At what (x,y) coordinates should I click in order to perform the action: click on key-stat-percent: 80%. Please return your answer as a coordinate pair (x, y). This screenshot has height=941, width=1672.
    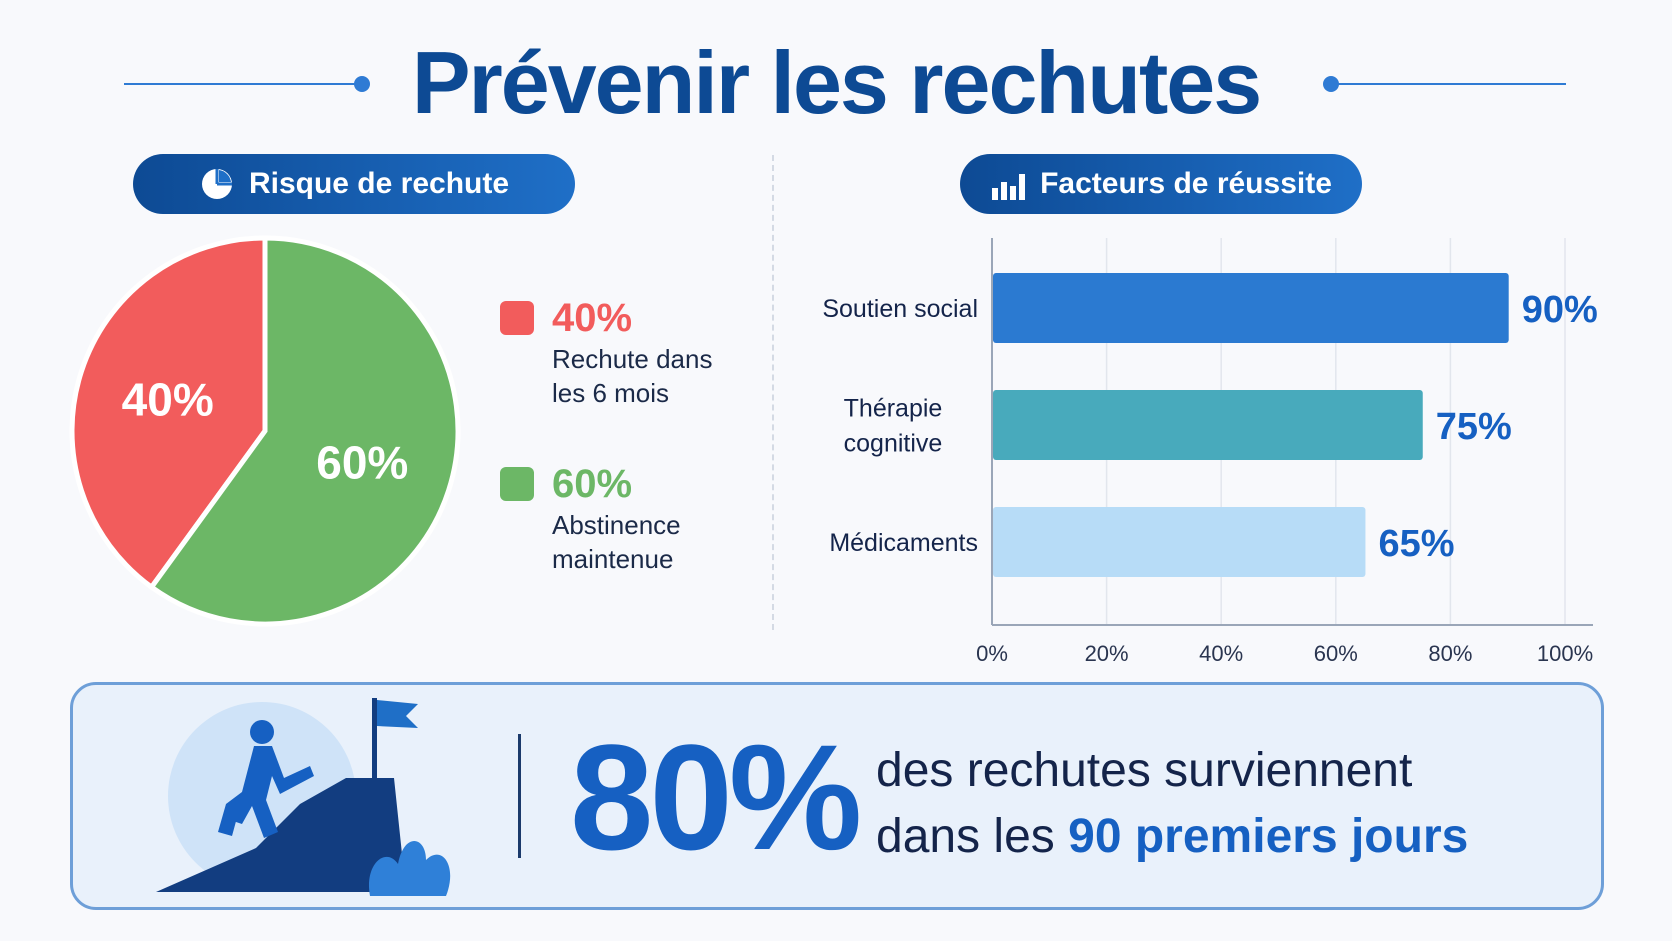
    Looking at the image, I should click on (716, 797).